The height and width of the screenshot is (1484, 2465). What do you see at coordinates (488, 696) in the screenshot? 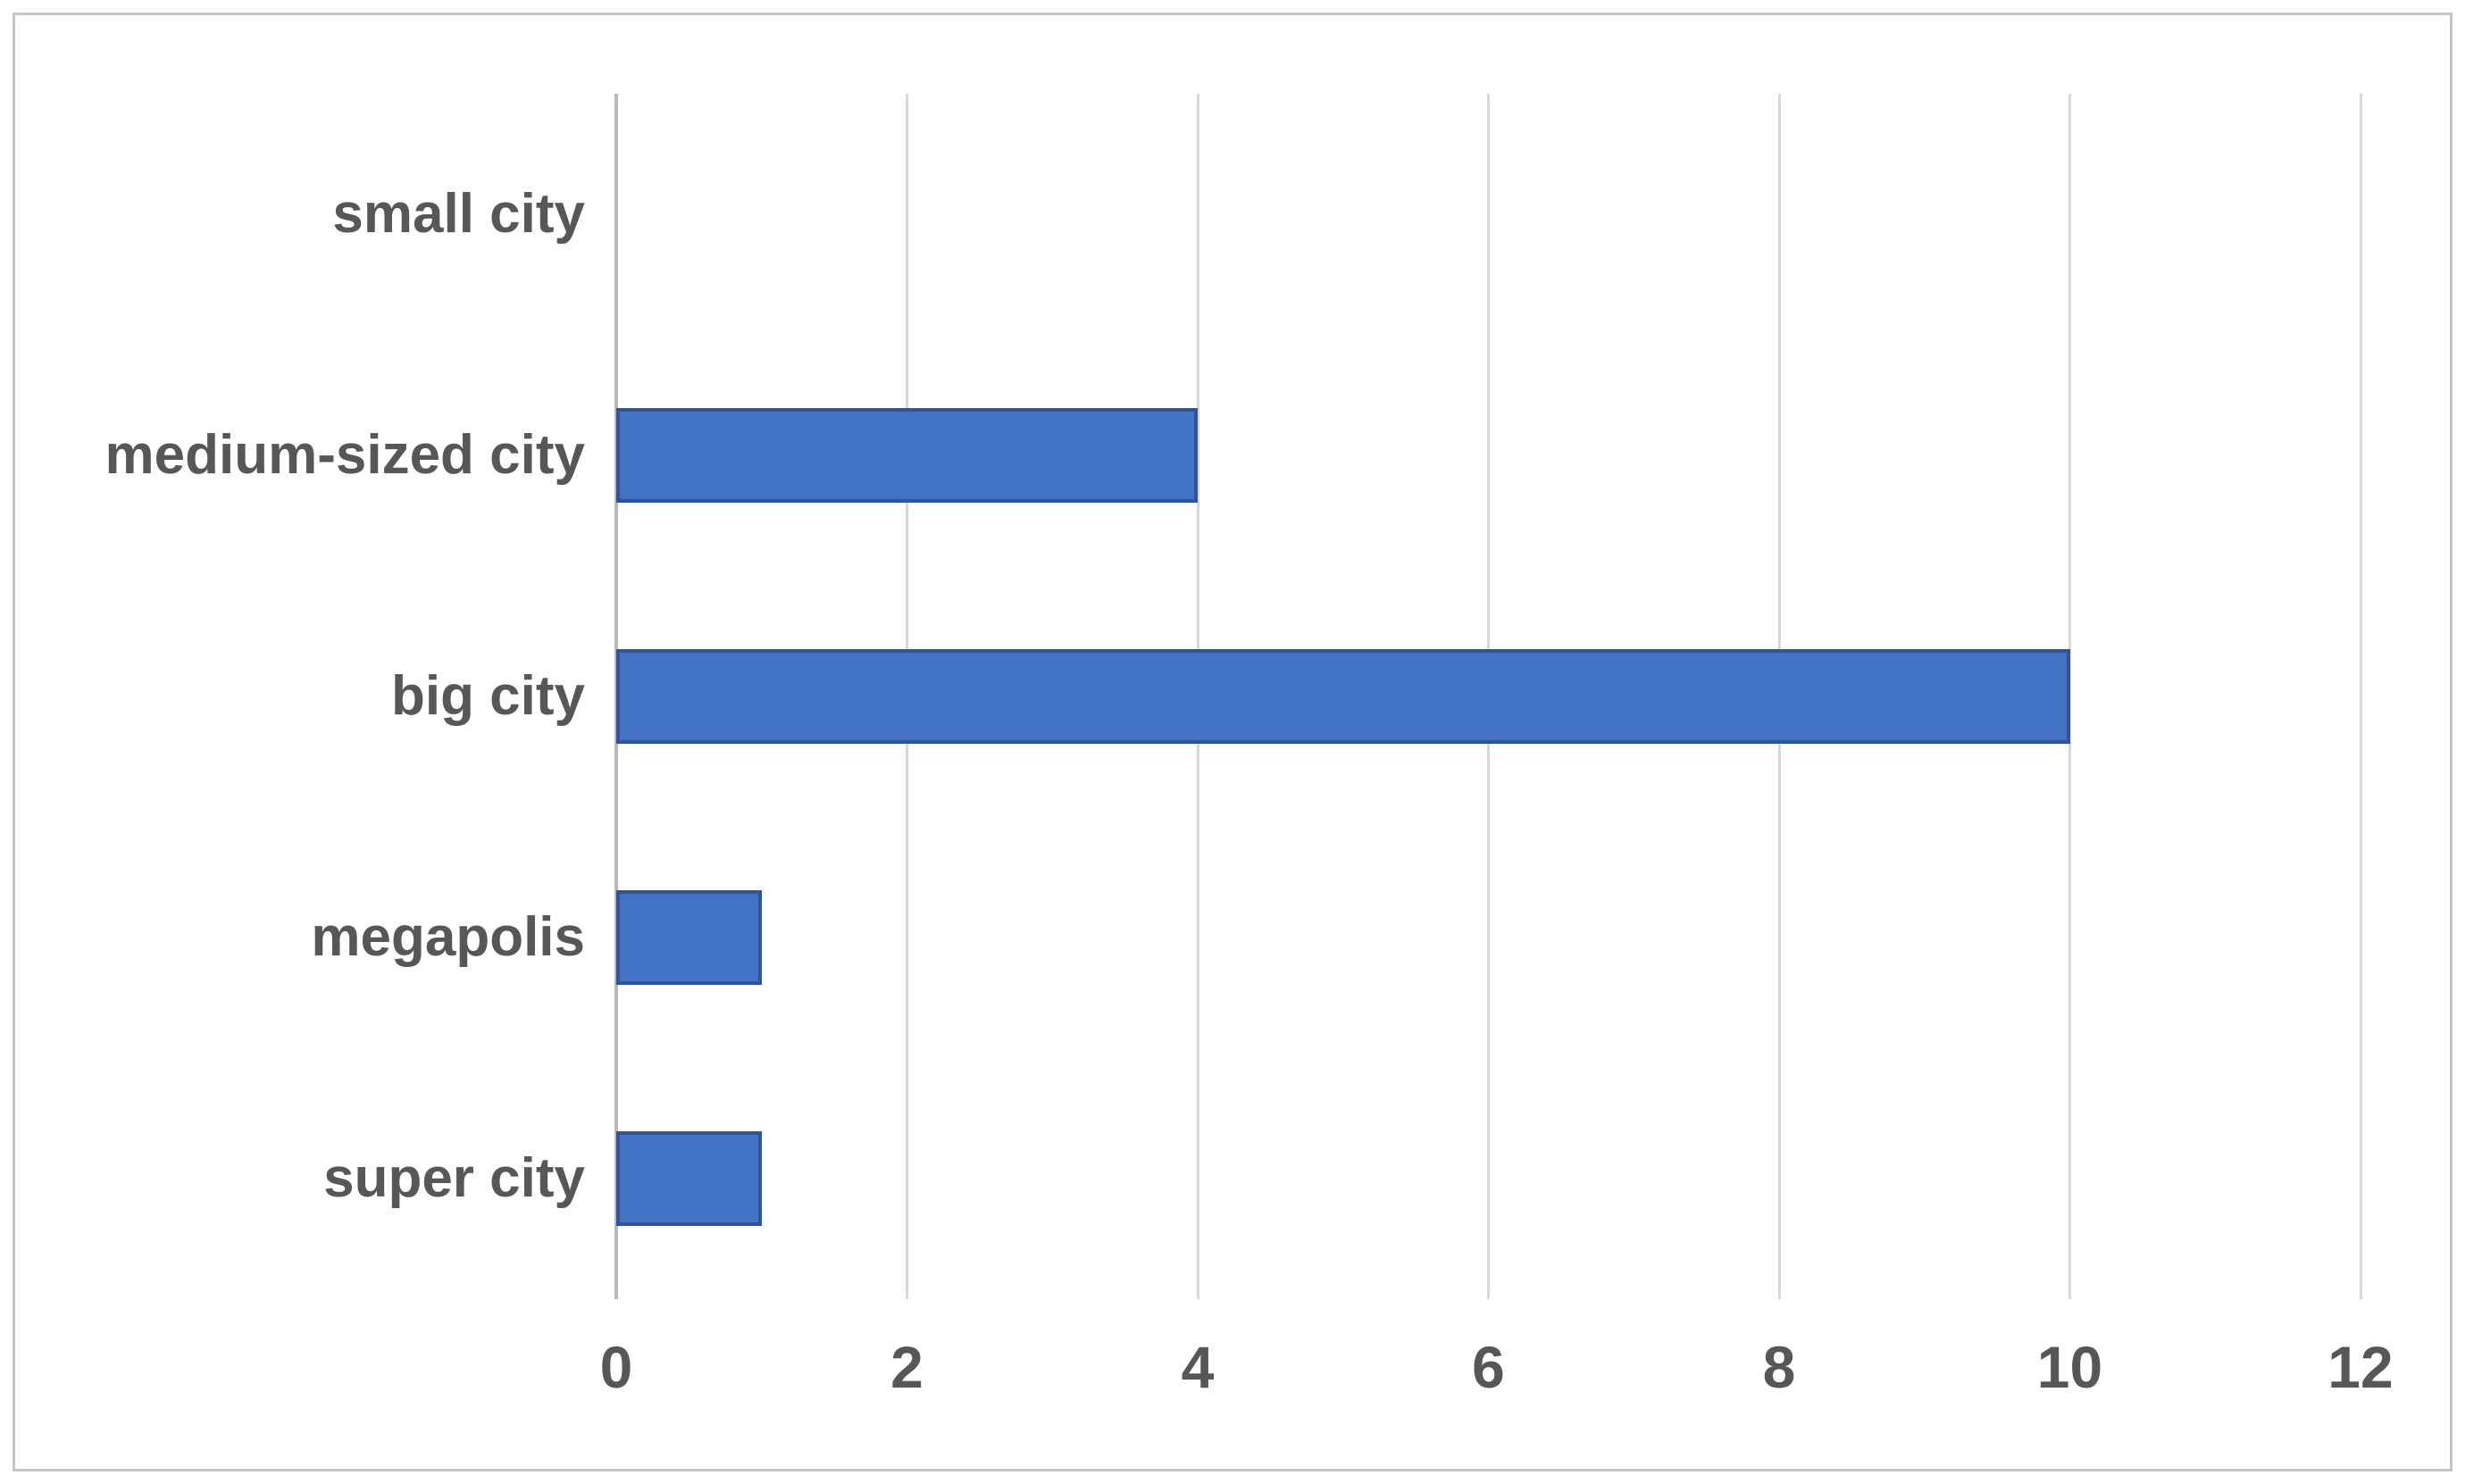
I see `category-label-big-city: big city` at bounding box center [488, 696].